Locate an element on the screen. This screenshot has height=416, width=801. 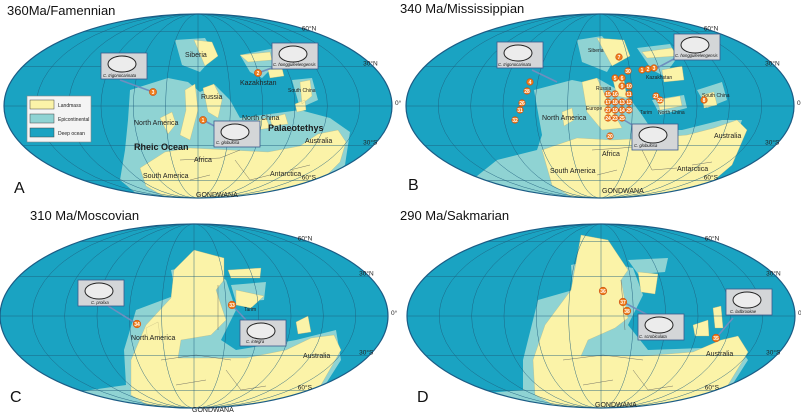
landmass-east is located at coordinates (680, 304).